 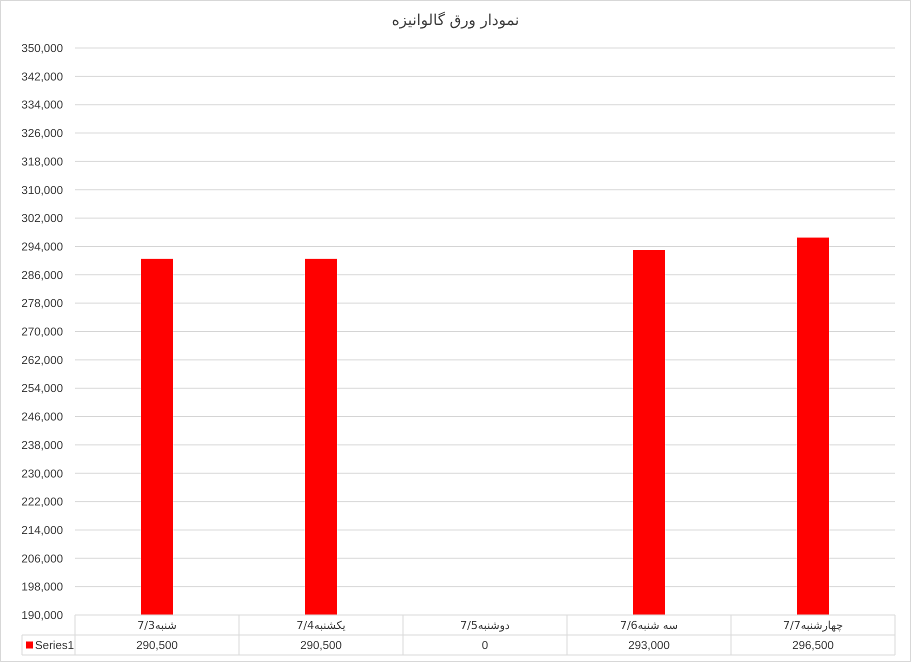 What do you see at coordinates (813, 646) in the screenshot?
I see `text: 296,500` at bounding box center [813, 646].